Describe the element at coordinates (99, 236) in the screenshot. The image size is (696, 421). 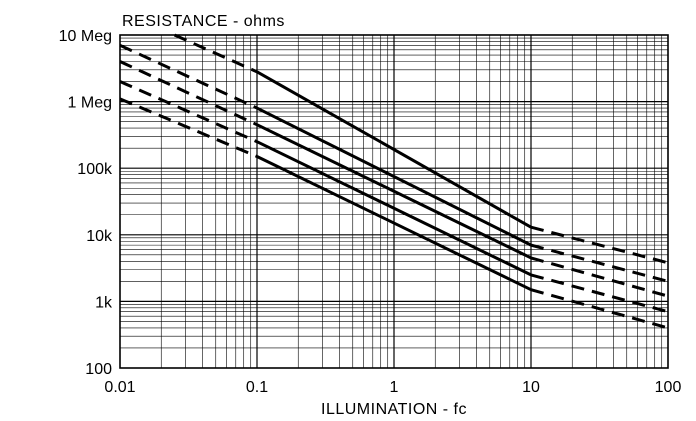
I see `y-tick-label: 10k` at that location.